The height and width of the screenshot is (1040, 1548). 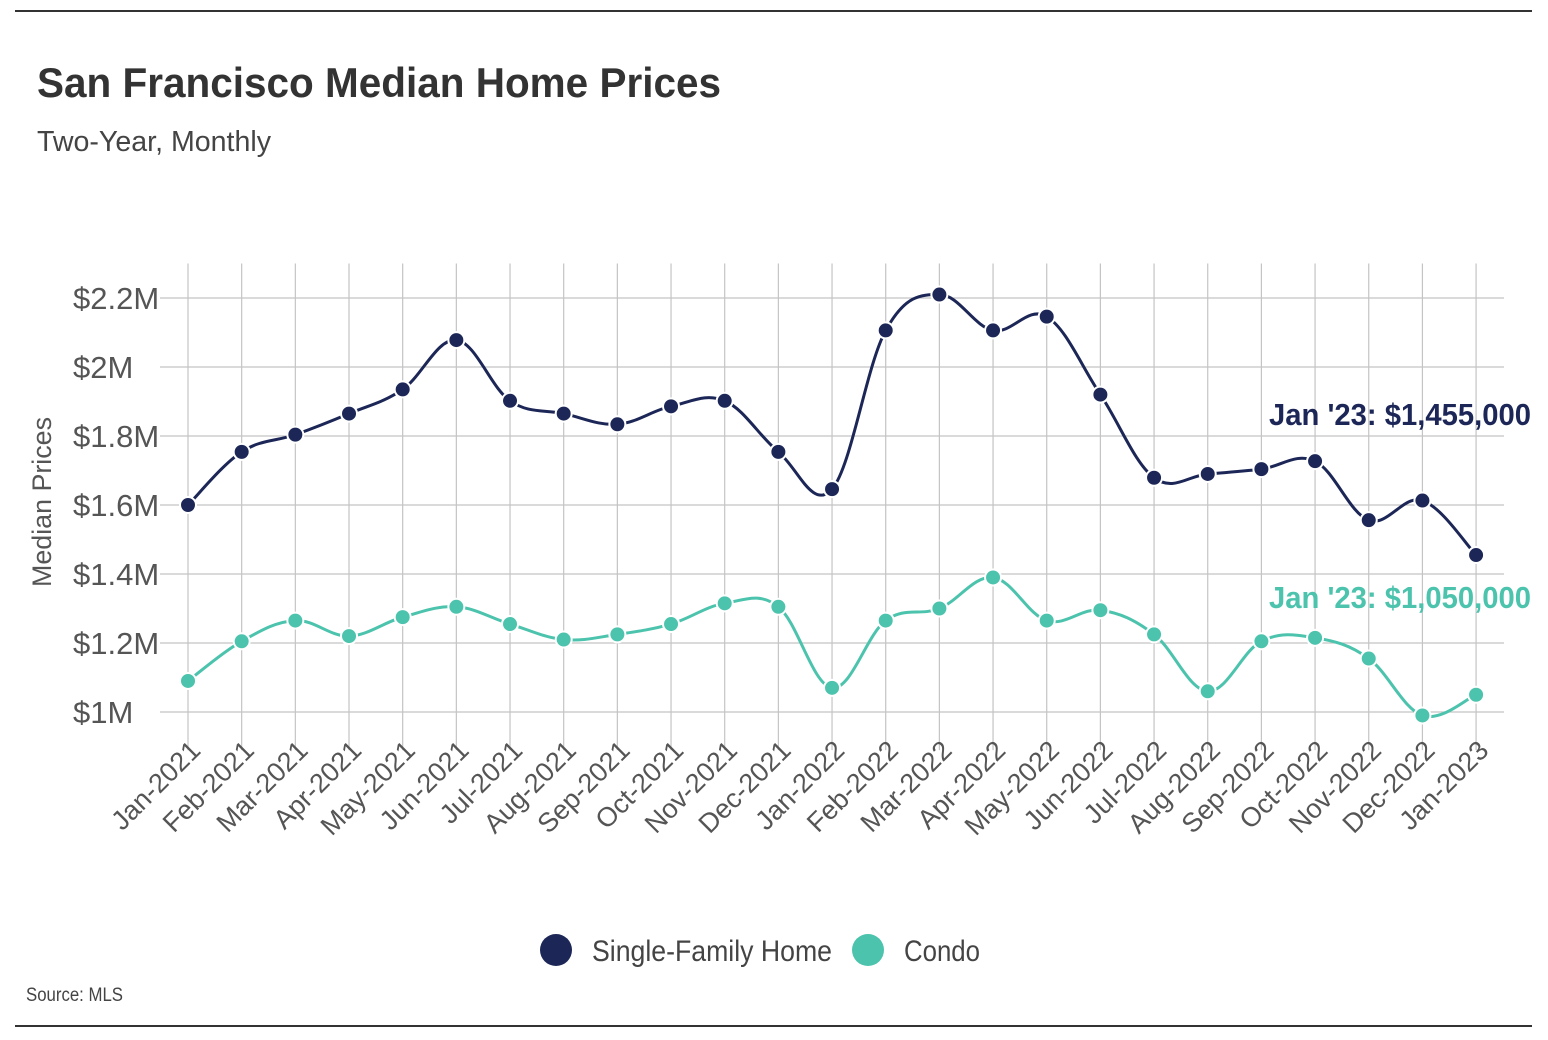 What do you see at coordinates (116, 574) in the screenshot?
I see `y-tick-label: $1.4M` at bounding box center [116, 574].